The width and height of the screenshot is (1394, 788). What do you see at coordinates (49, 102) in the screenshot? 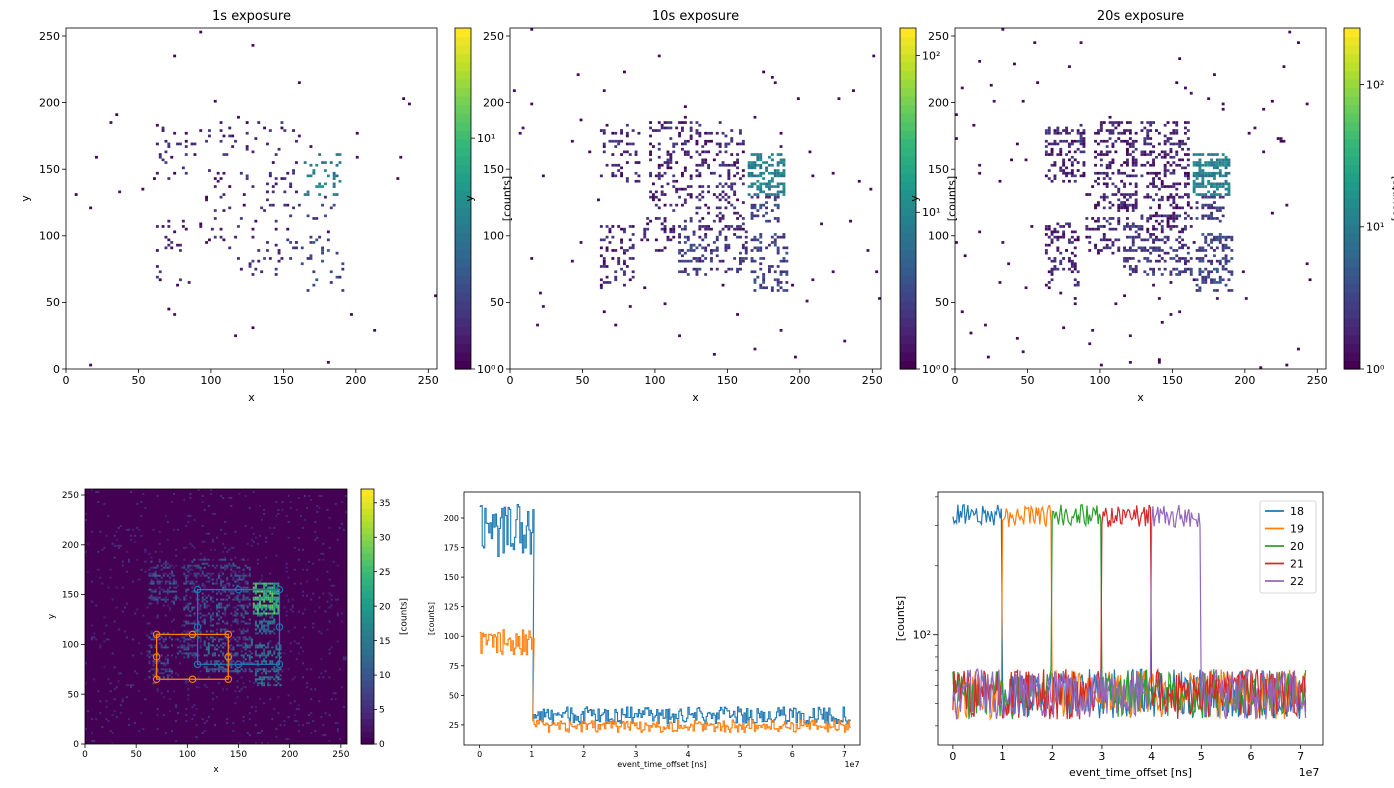
I see `y-tick-label: 200` at bounding box center [49, 102].